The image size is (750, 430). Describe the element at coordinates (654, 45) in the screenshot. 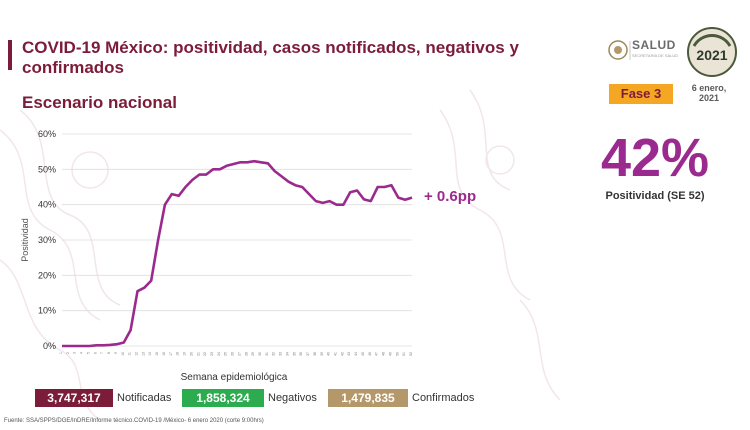

I see `salud-logo-text: SALUD` at that location.